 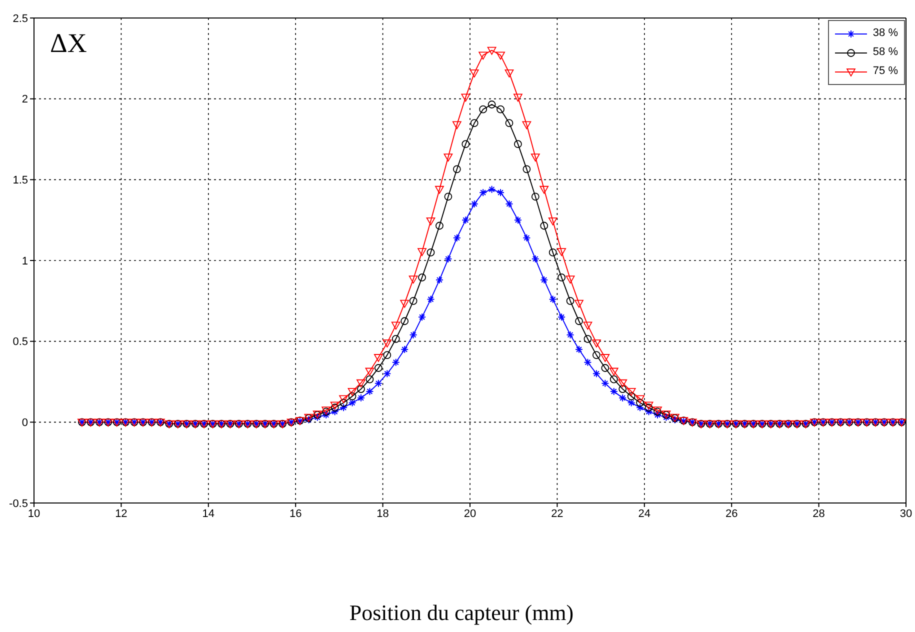 What do you see at coordinates (25, 261) in the screenshot?
I see `y-tick-label: 1` at bounding box center [25, 261].